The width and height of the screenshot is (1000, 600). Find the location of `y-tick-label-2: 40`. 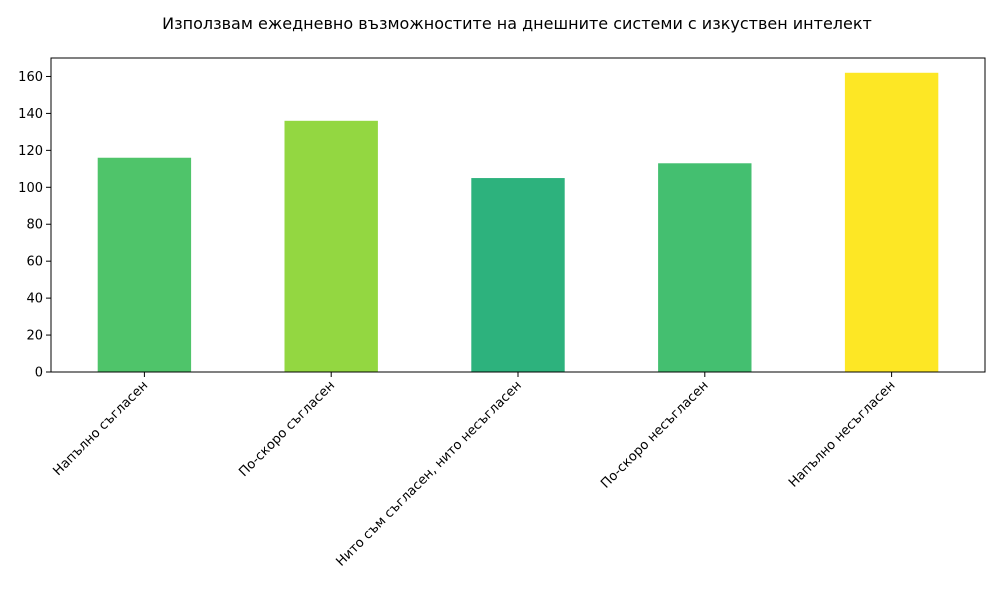

y-tick-label-2: 40 is located at coordinates (34, 299).